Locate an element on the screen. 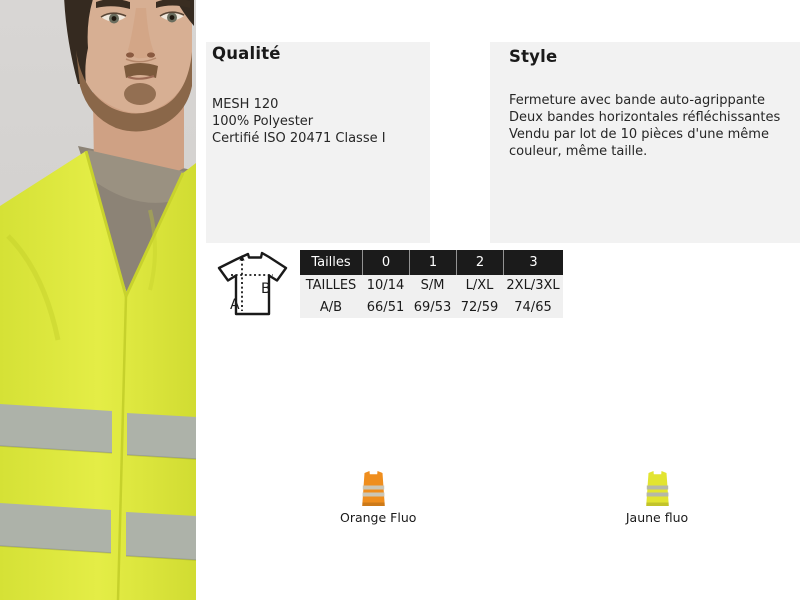  size-table-cell: 69/53 is located at coordinates (432, 307).